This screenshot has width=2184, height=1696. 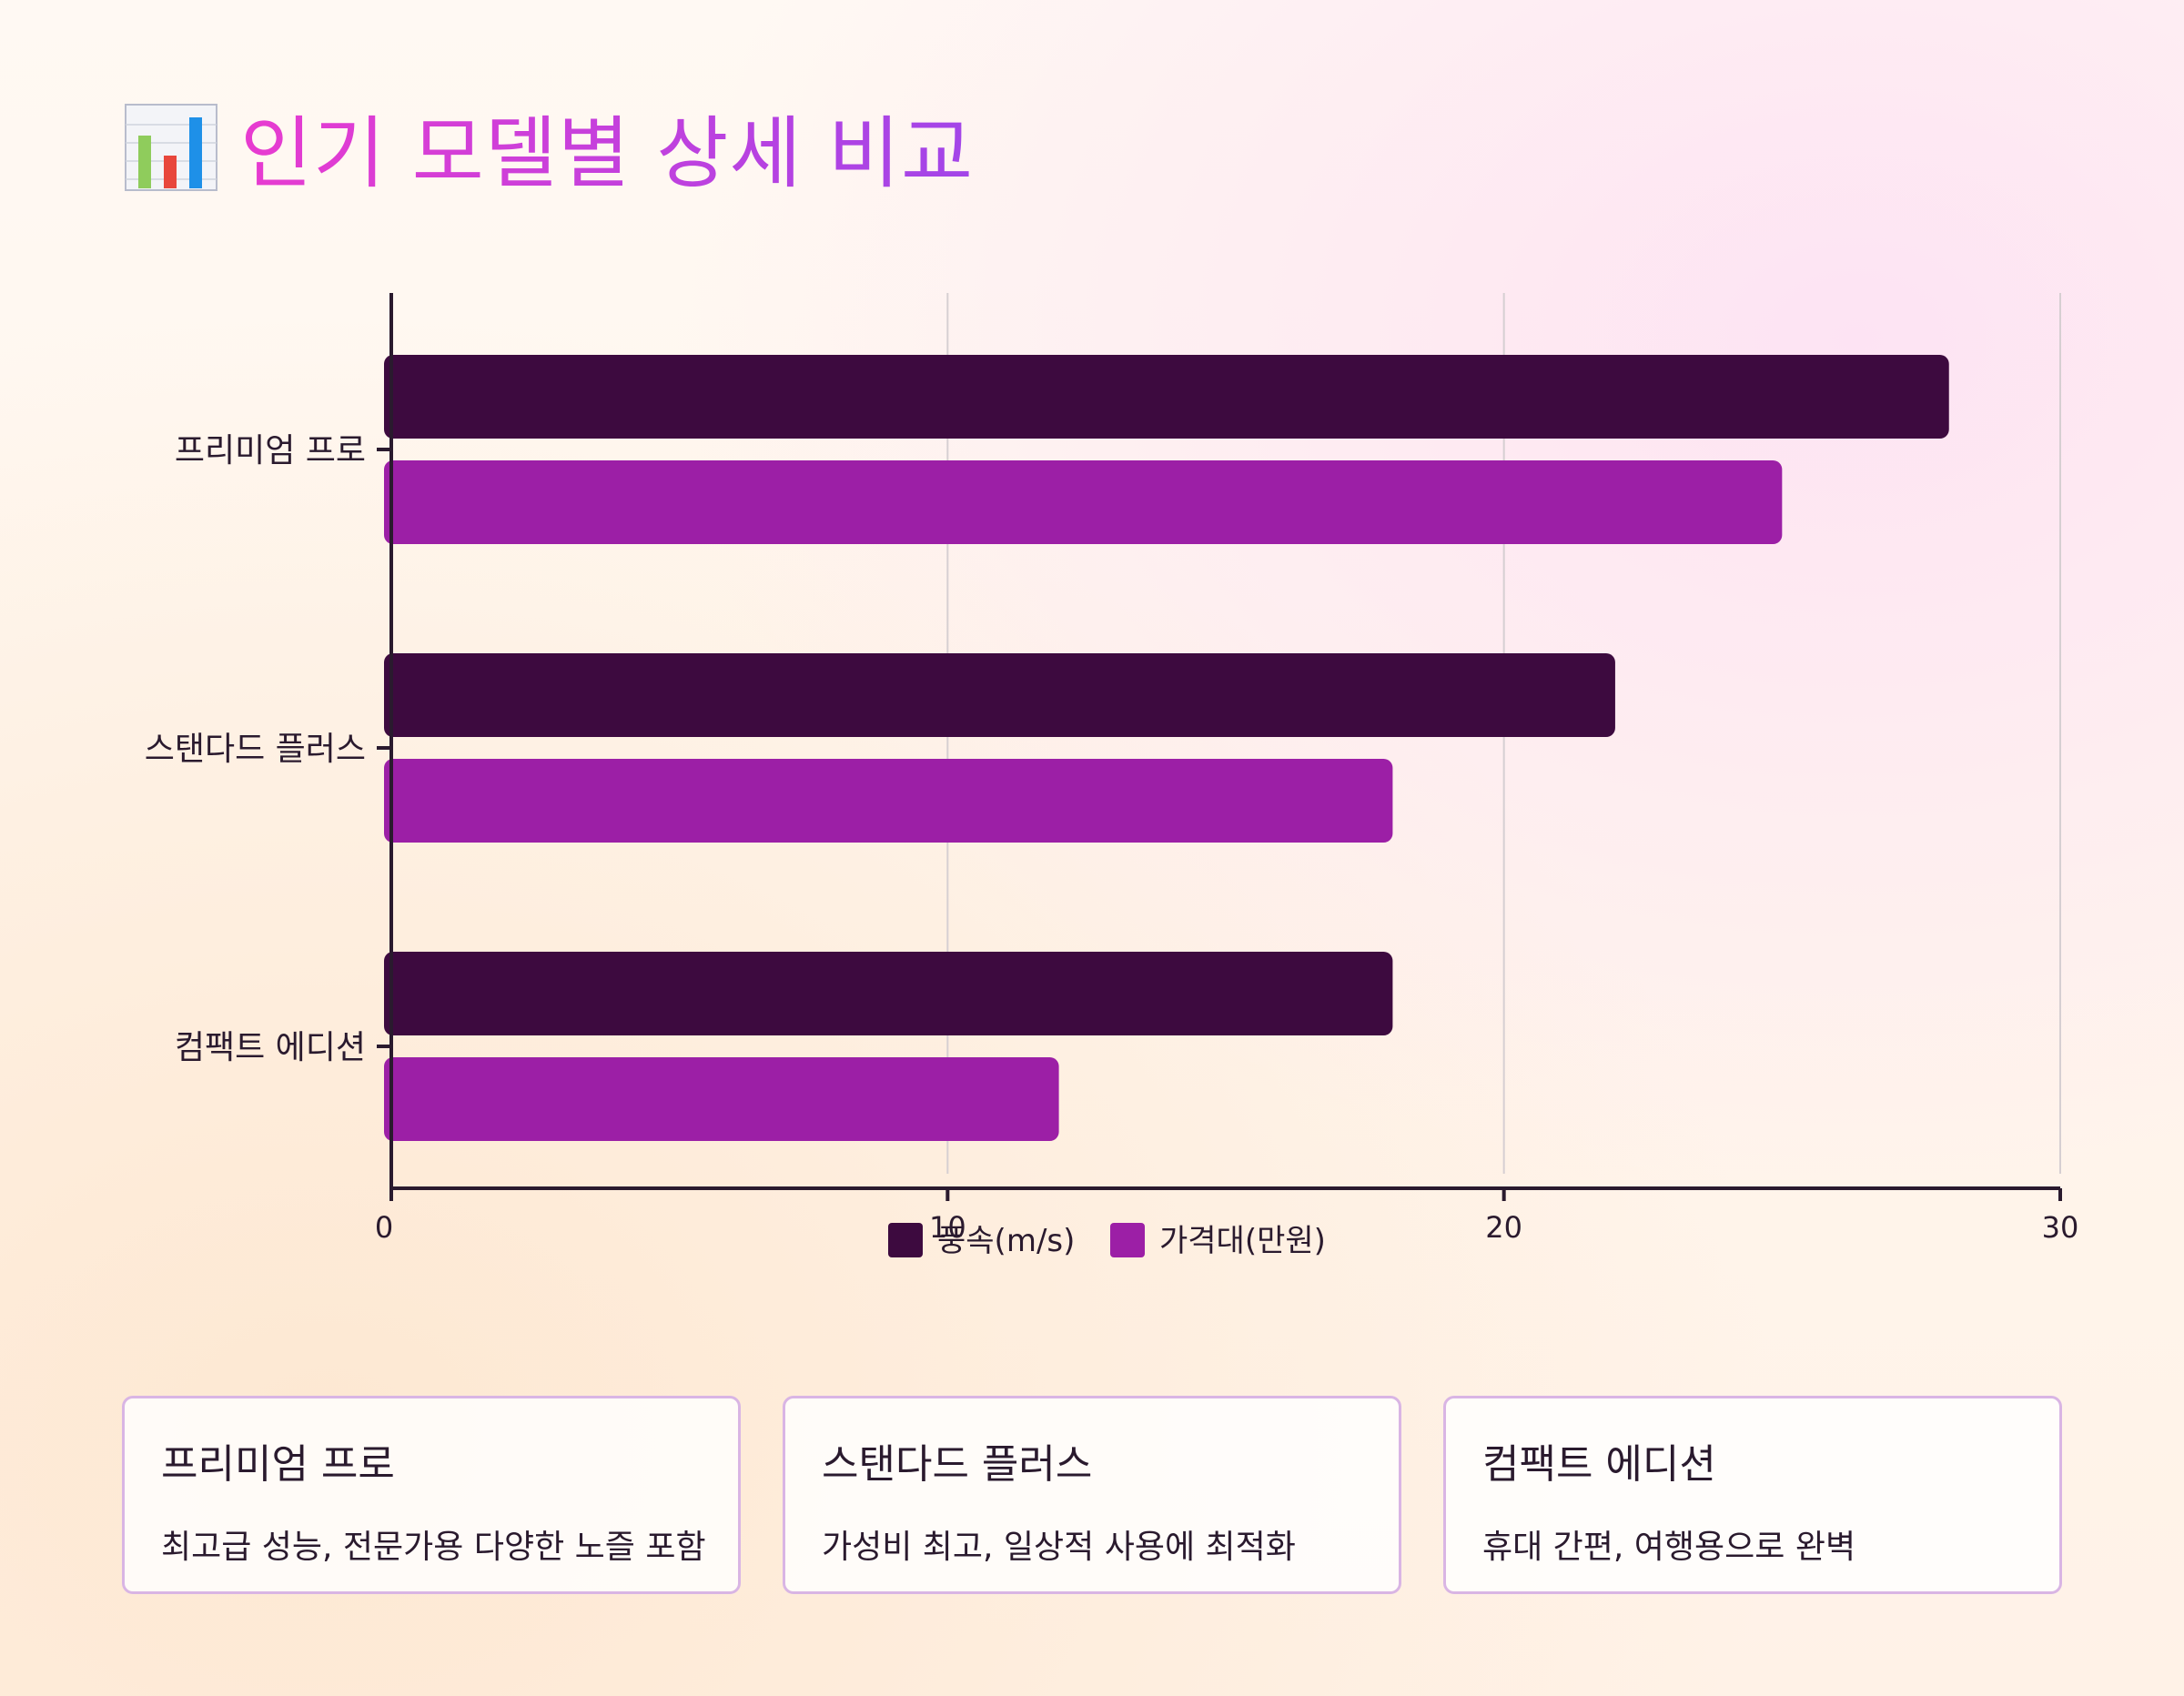 What do you see at coordinates (278, 1464) in the screenshot?
I see `card-title: 프리미엄 프로` at bounding box center [278, 1464].